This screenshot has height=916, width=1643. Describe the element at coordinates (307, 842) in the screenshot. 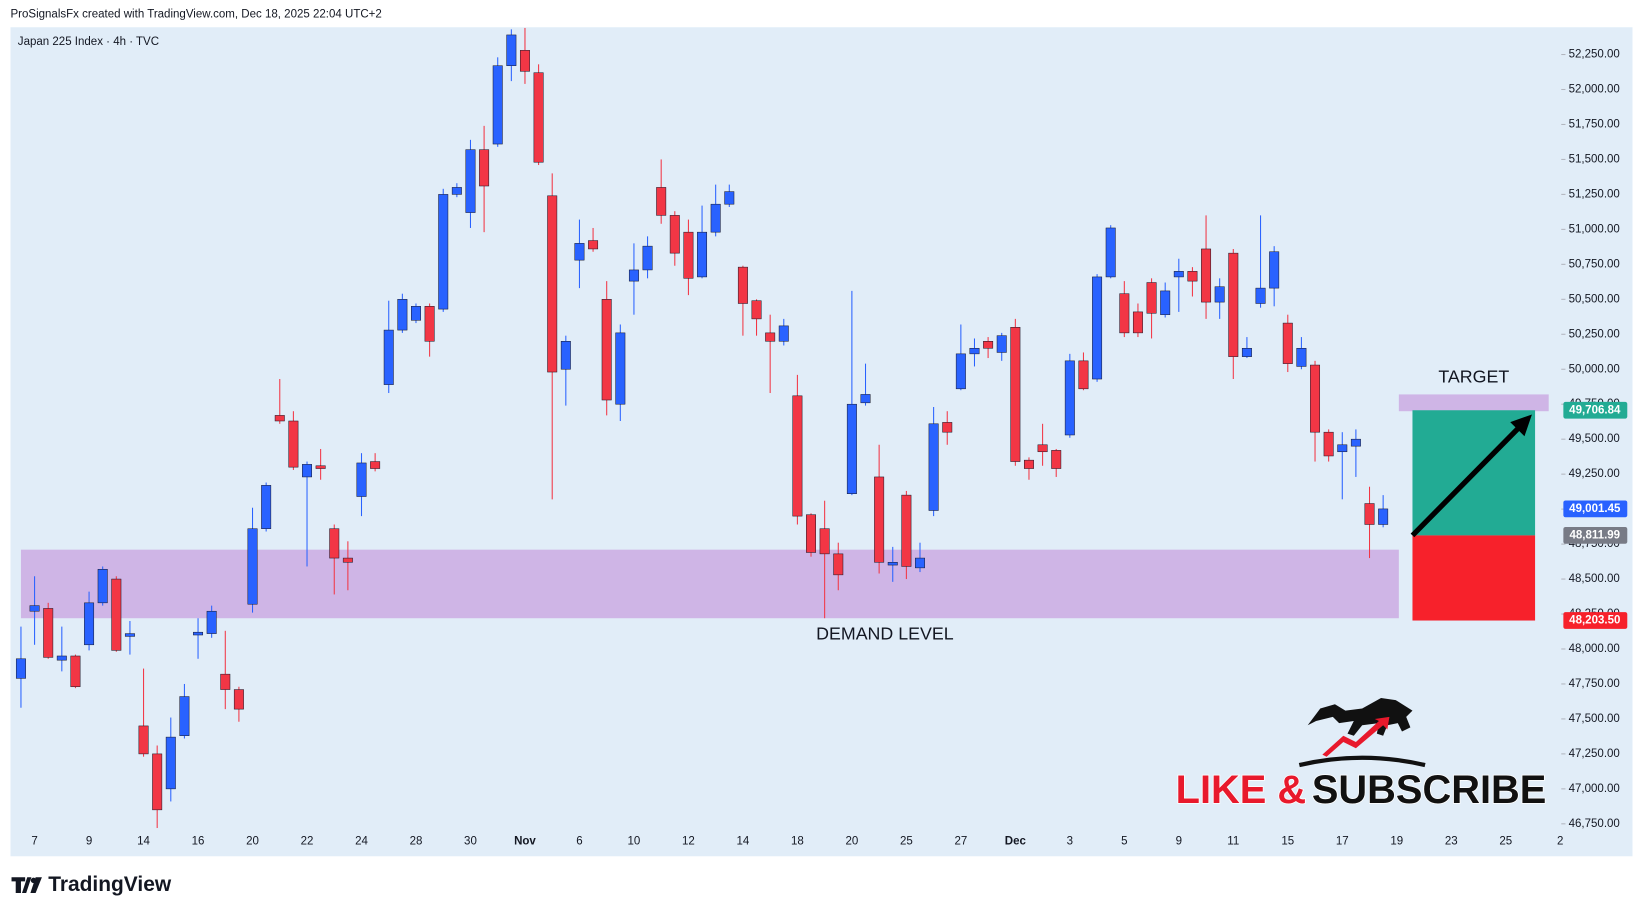

I see `x-tick-label: 22` at that location.